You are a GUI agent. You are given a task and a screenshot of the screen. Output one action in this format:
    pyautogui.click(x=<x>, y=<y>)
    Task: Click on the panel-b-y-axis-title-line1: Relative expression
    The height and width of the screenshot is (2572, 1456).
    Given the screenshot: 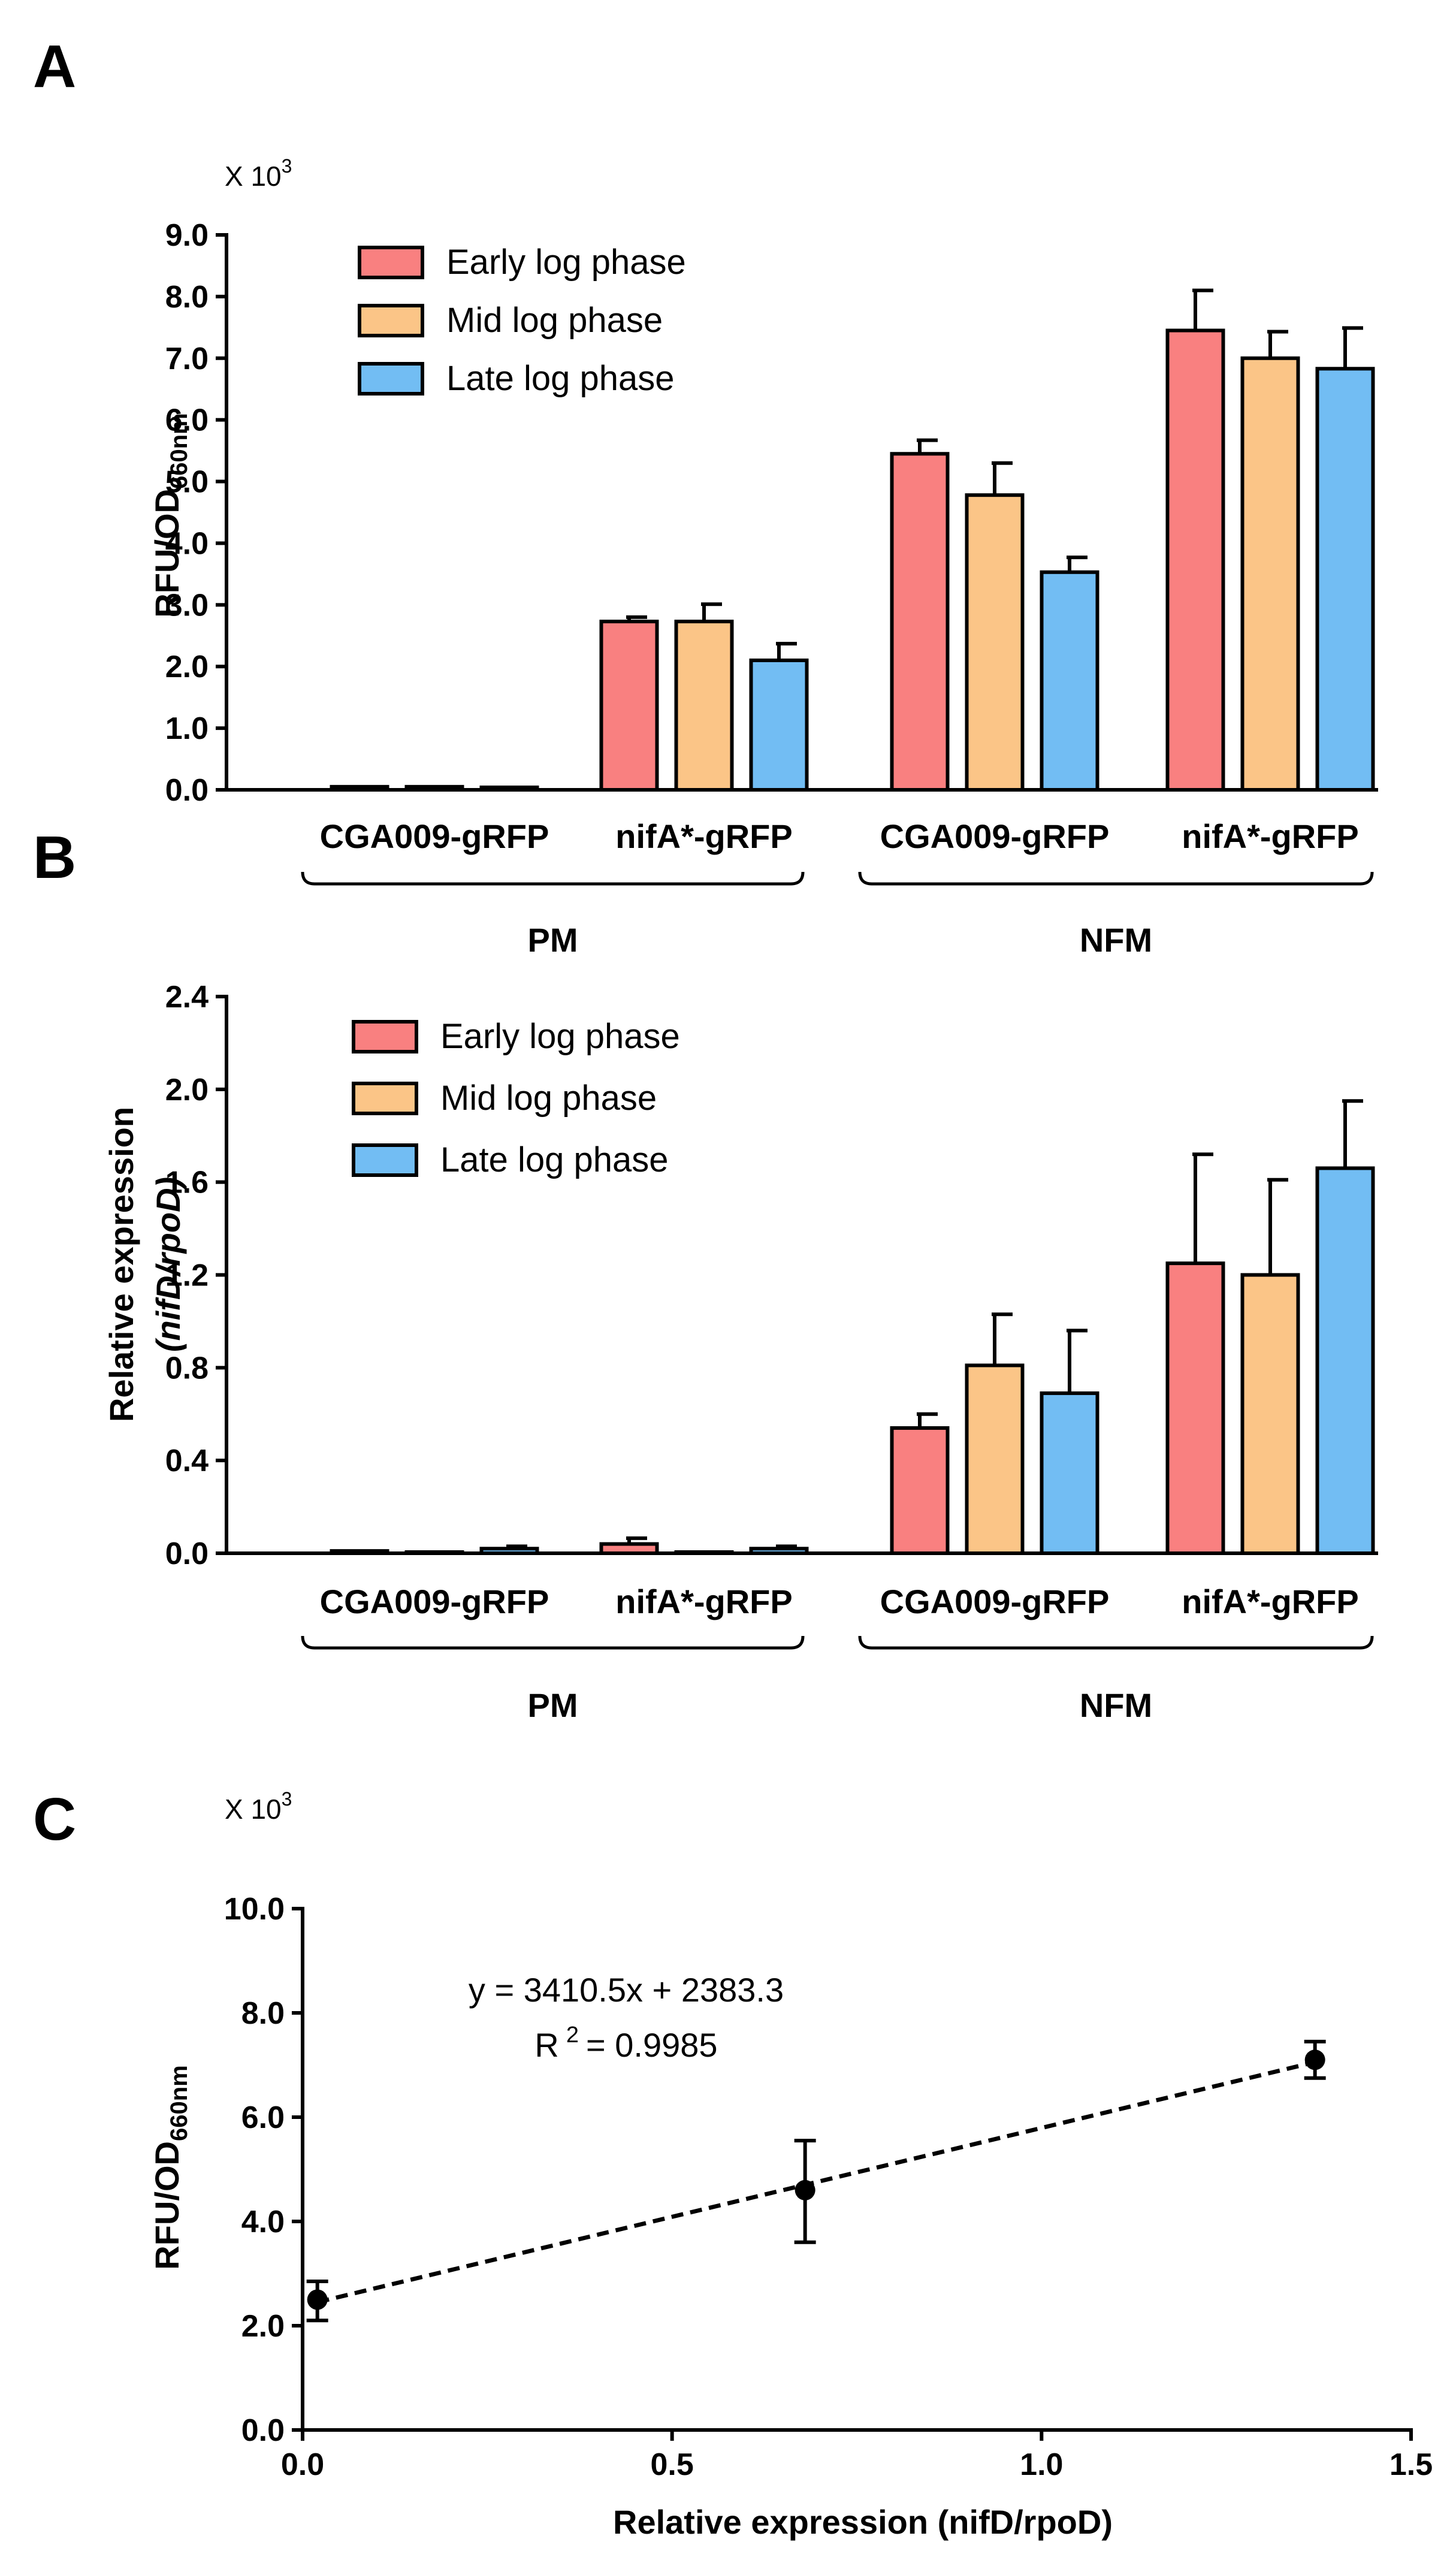 What is the action you would take?
    pyautogui.click(x=121, y=1264)
    